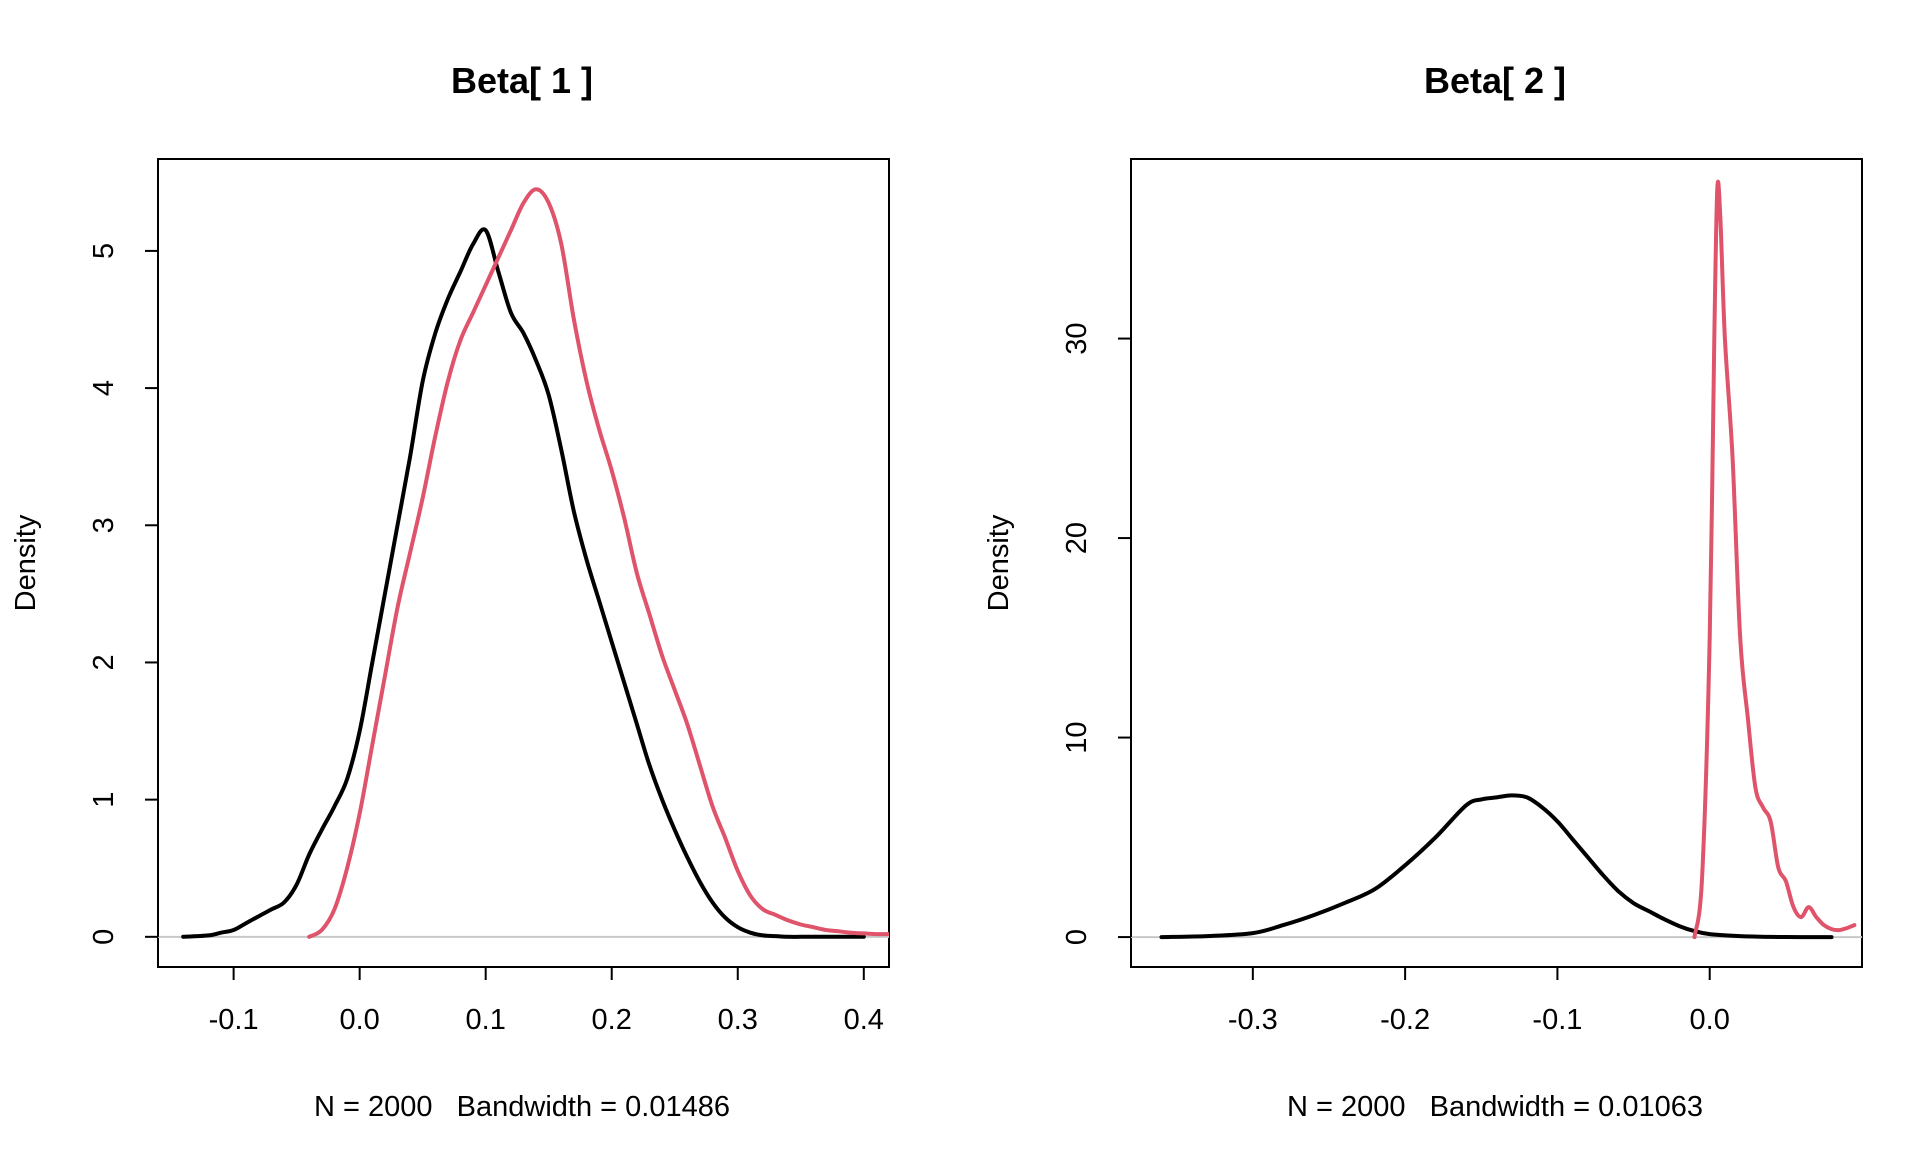 The image size is (1920, 1152). I want to click on chart-title: Beta[ 2 ], so click(1495, 80).